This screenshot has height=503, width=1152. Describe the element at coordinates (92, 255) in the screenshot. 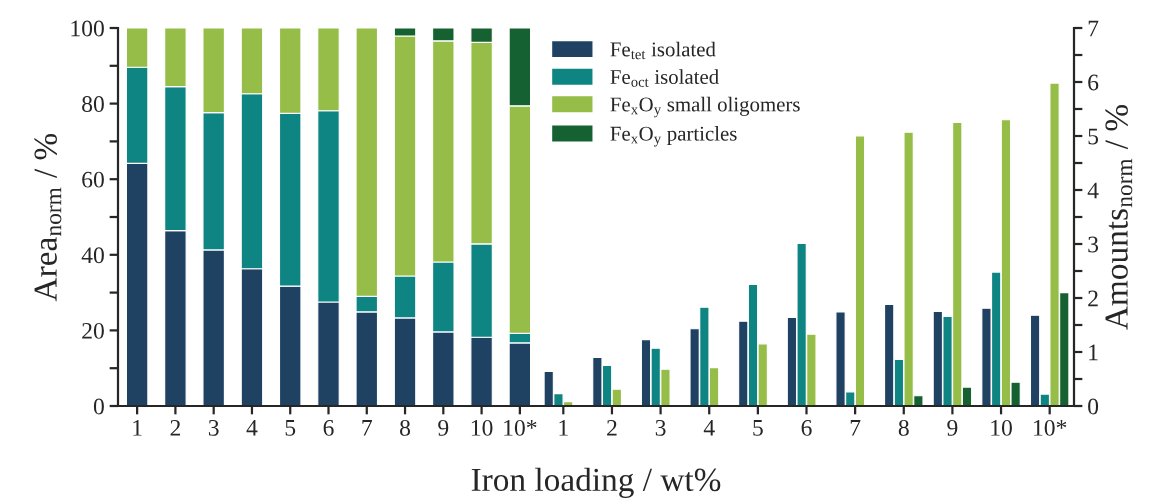

I see `y-tick-label: 40` at that location.